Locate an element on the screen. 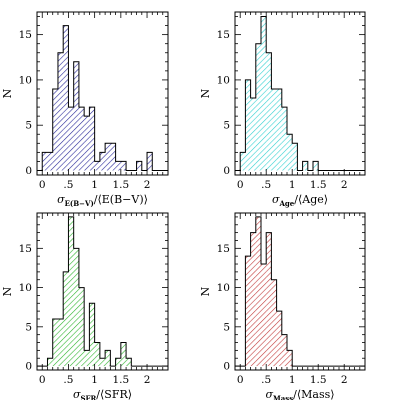 The height and width of the screenshot is (400, 400). x-axis-label: σSFR/⟨SFR⟩ is located at coordinates (102, 394).